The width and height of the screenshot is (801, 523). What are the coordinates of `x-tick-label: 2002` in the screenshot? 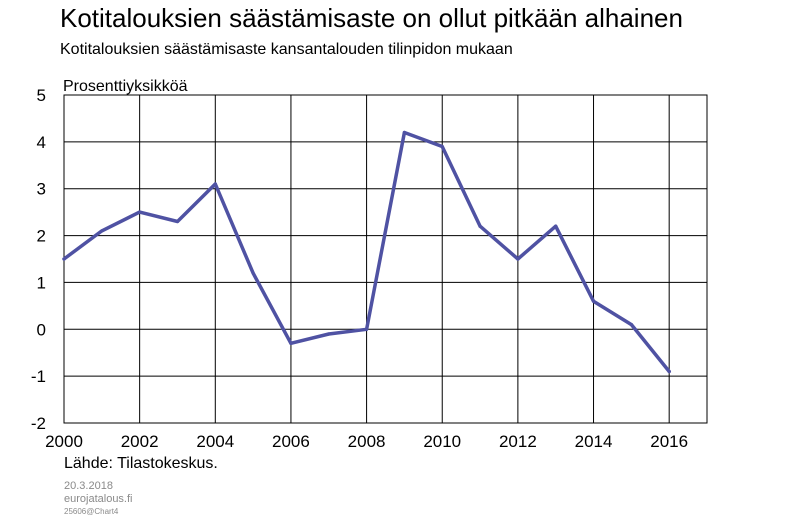 It's located at (140, 441).